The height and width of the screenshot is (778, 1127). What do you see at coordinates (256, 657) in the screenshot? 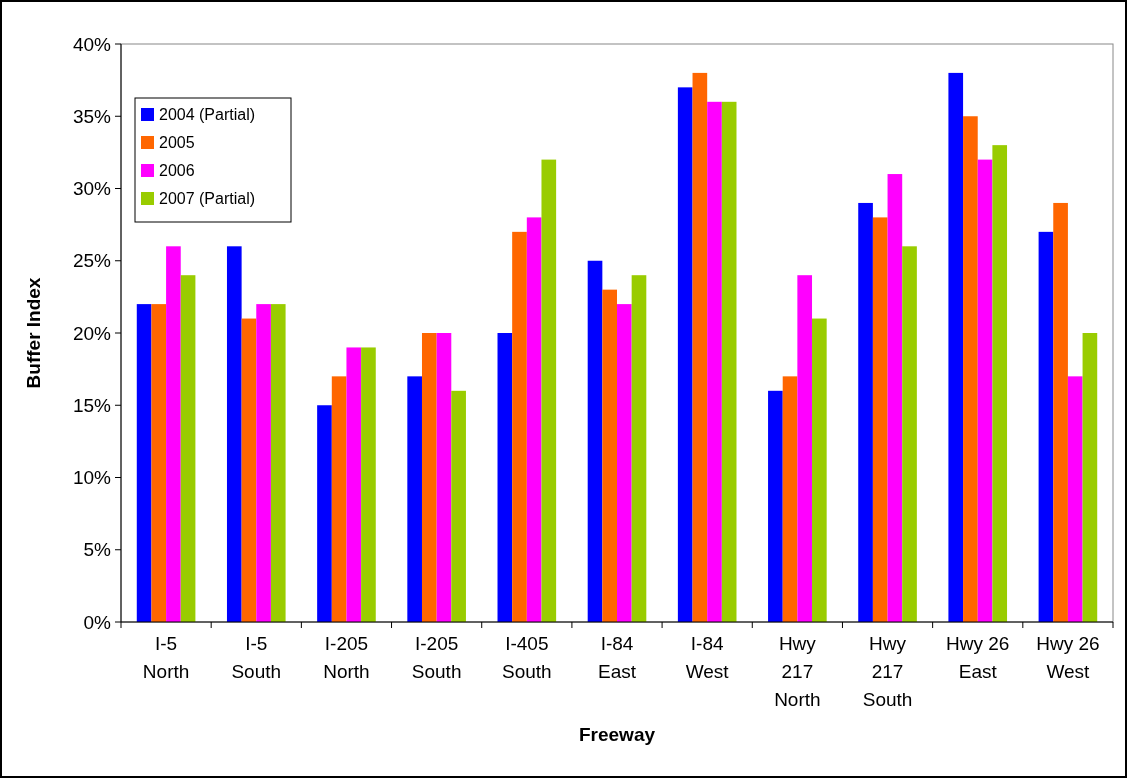
I see `x-tick-label: I-5 South` at bounding box center [256, 657].